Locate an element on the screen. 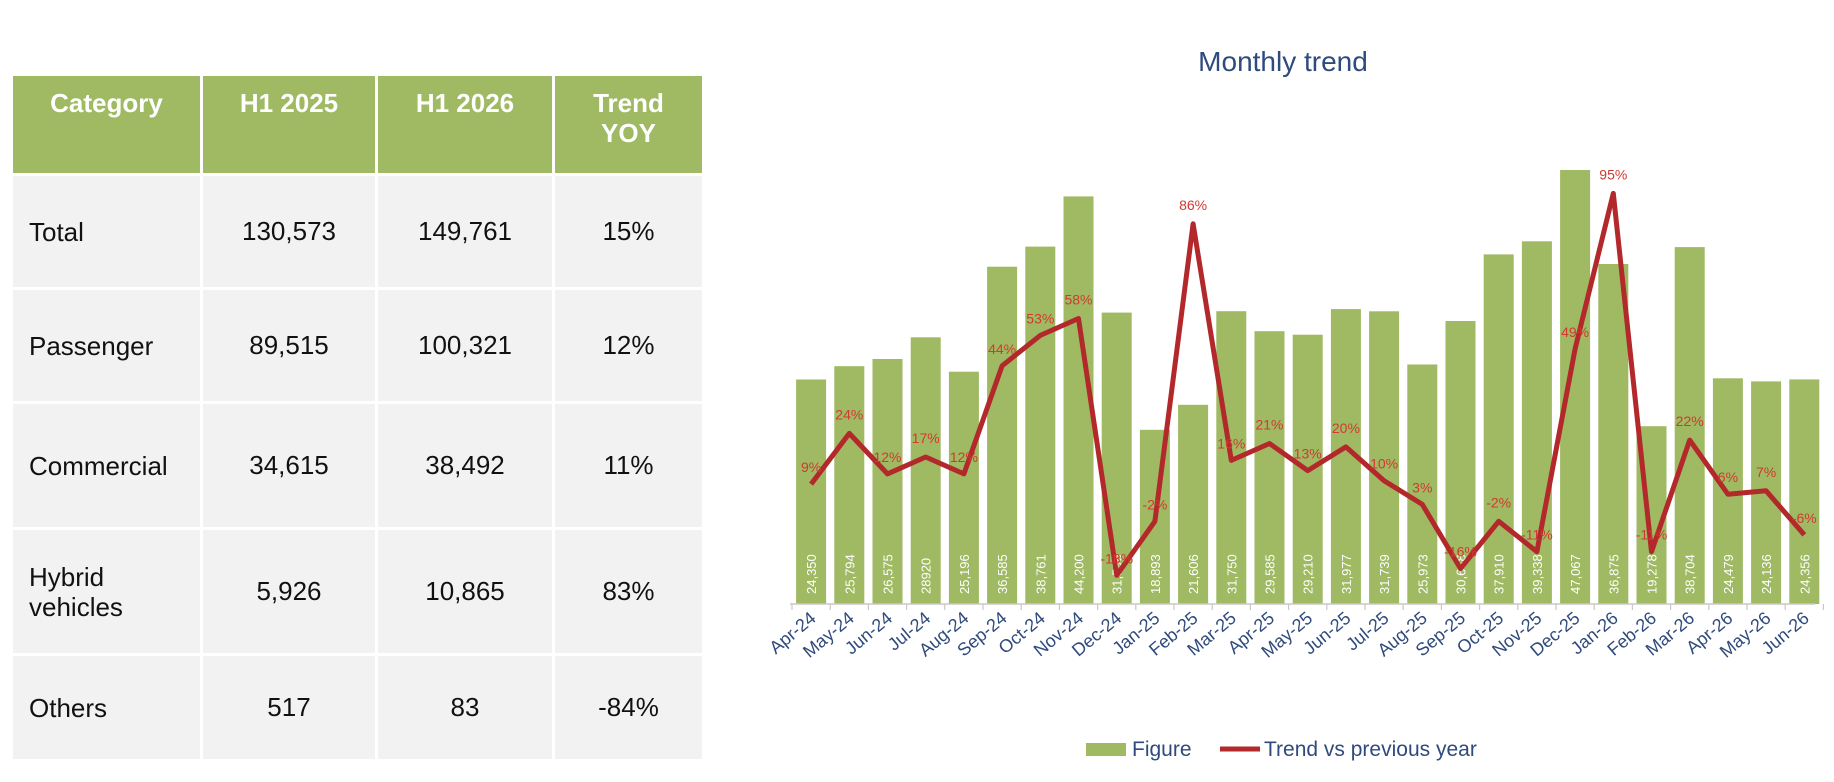 Image resolution: width=1834 pixels, height=782 pixels. chart-title: Monthly trend is located at coordinates (1283, 61).